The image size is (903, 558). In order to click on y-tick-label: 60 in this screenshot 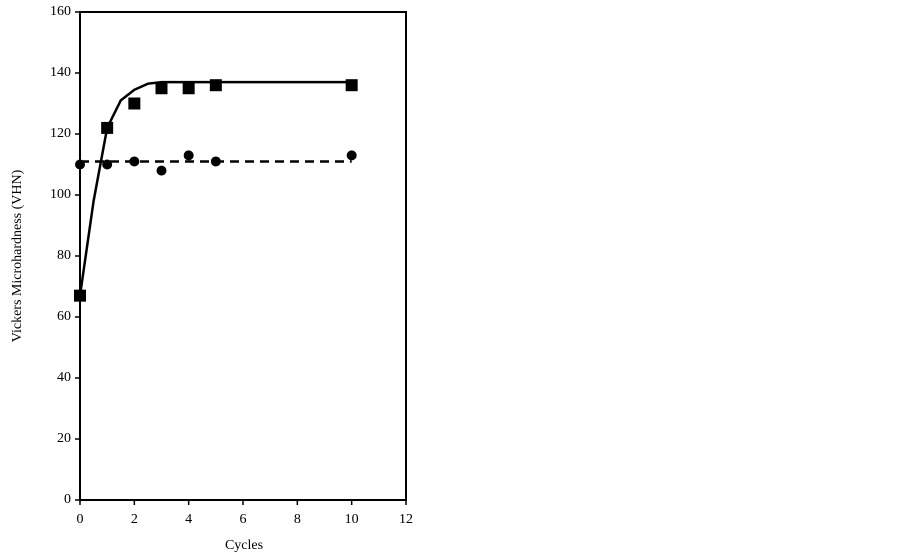, I will do `click(64, 316)`.